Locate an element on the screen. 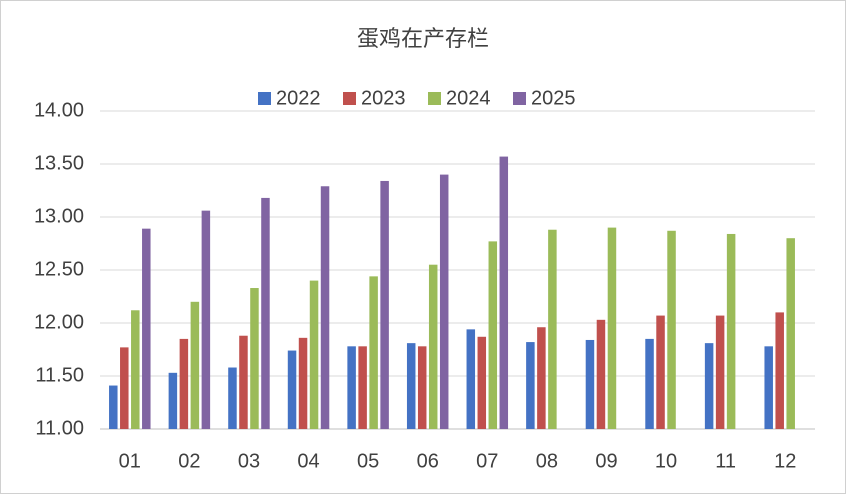 Image resolution: width=846 pixels, height=494 pixels. y-tick-label: 11.50 is located at coordinates (59, 375).